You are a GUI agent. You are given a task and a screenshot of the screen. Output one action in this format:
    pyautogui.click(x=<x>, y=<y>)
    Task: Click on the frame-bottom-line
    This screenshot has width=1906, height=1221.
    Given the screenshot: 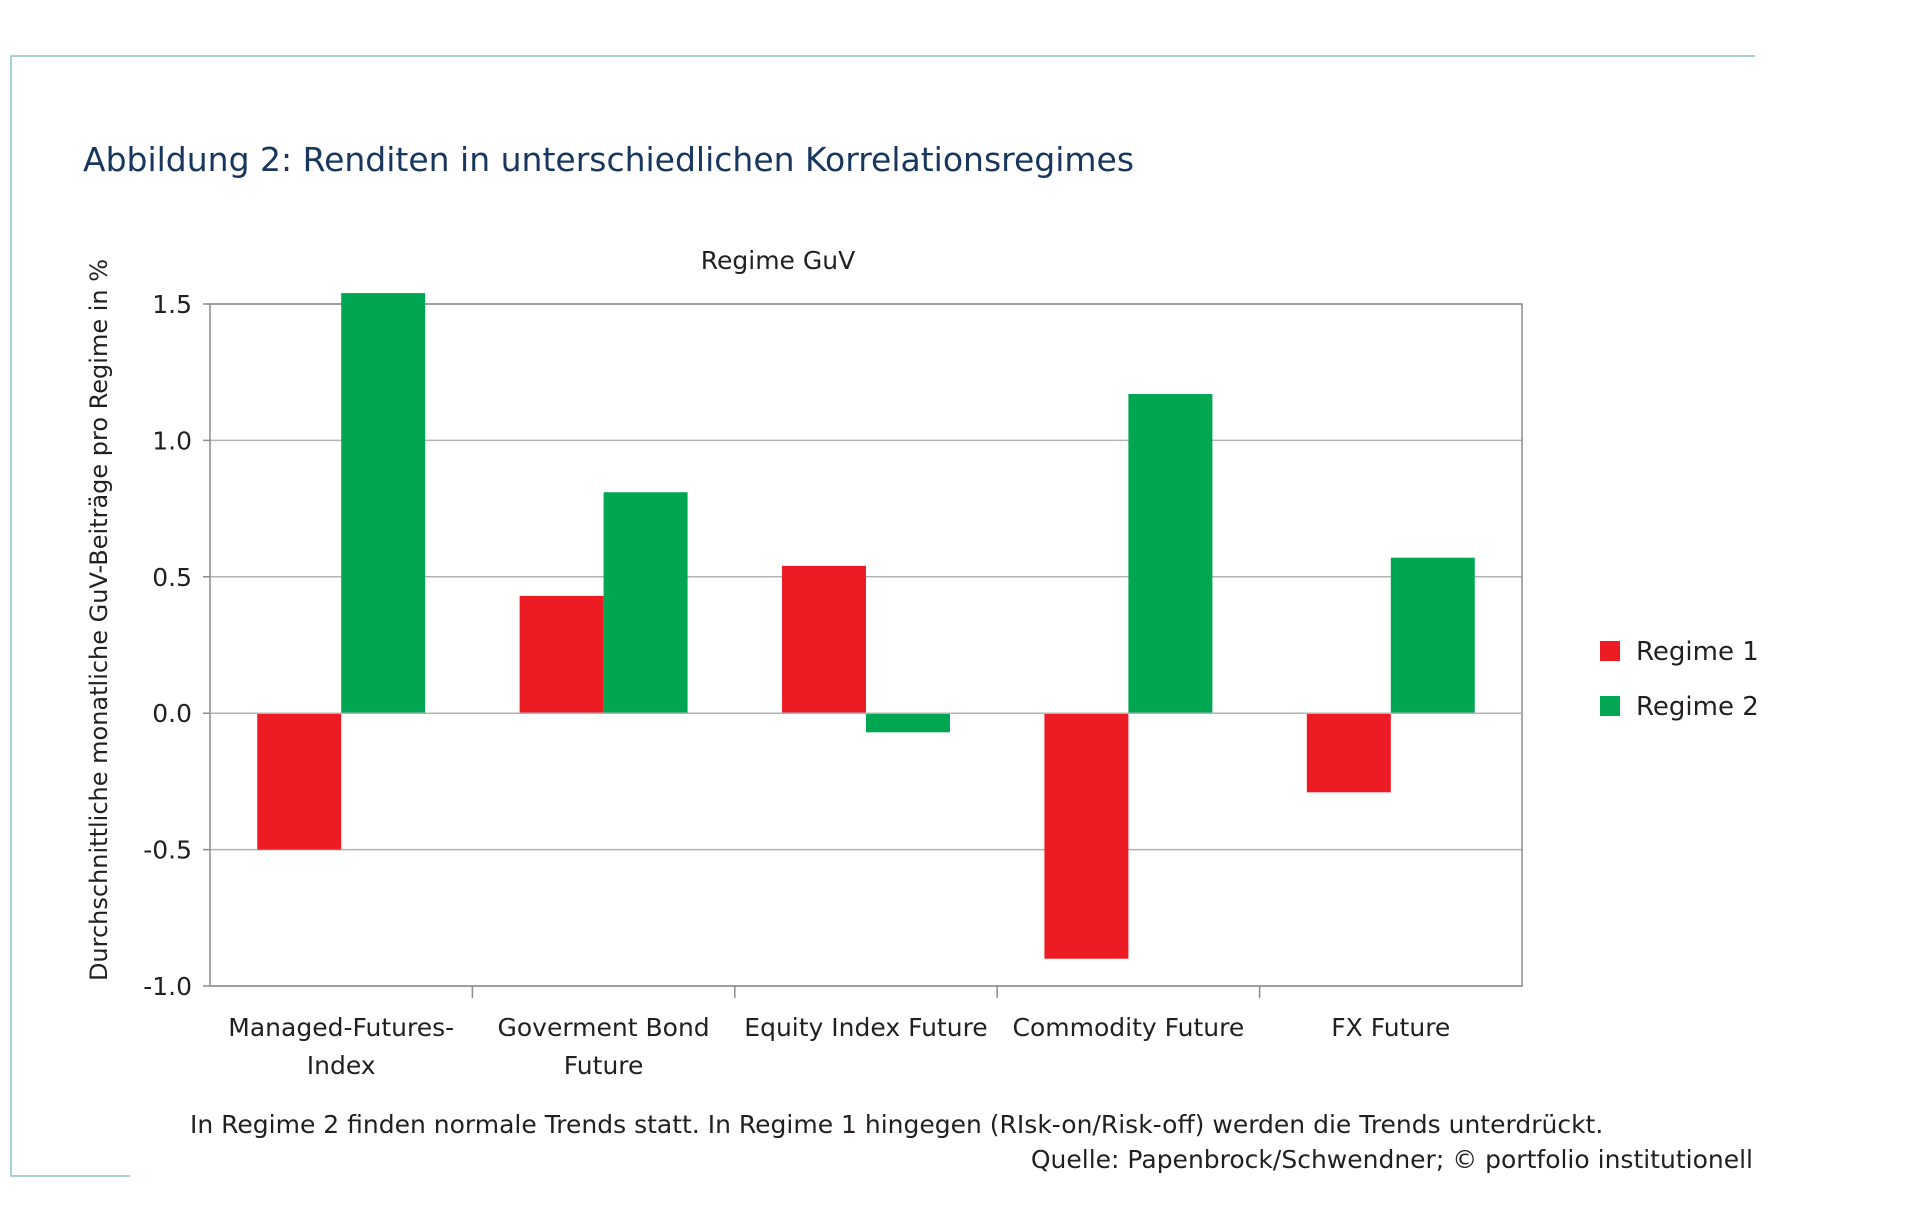 What is the action you would take?
    pyautogui.click(x=70, y=1176)
    